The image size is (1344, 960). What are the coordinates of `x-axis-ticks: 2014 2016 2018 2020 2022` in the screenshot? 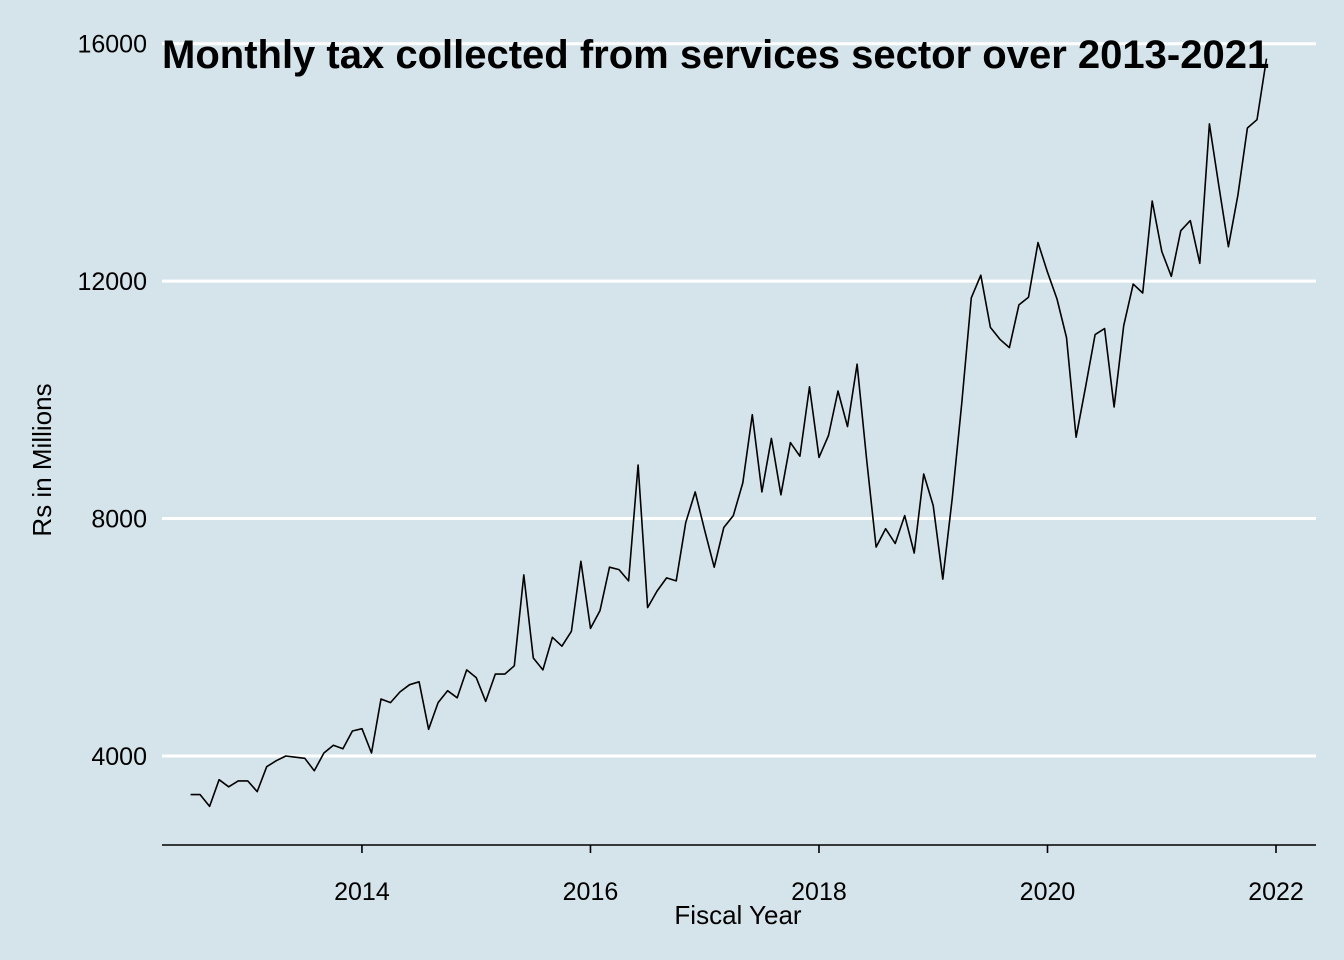 It's located at (819, 875).